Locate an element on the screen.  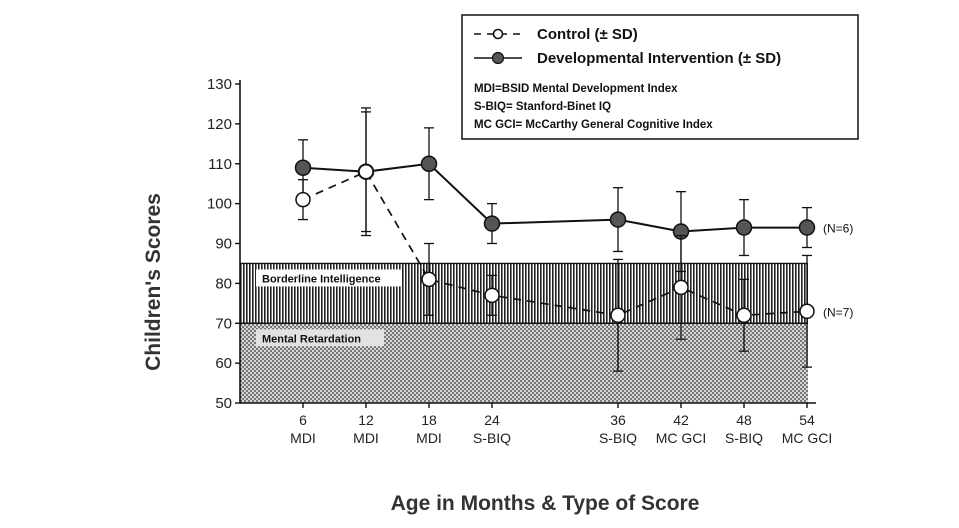
y-tick-label: 70 is located at coordinates (223, 323).